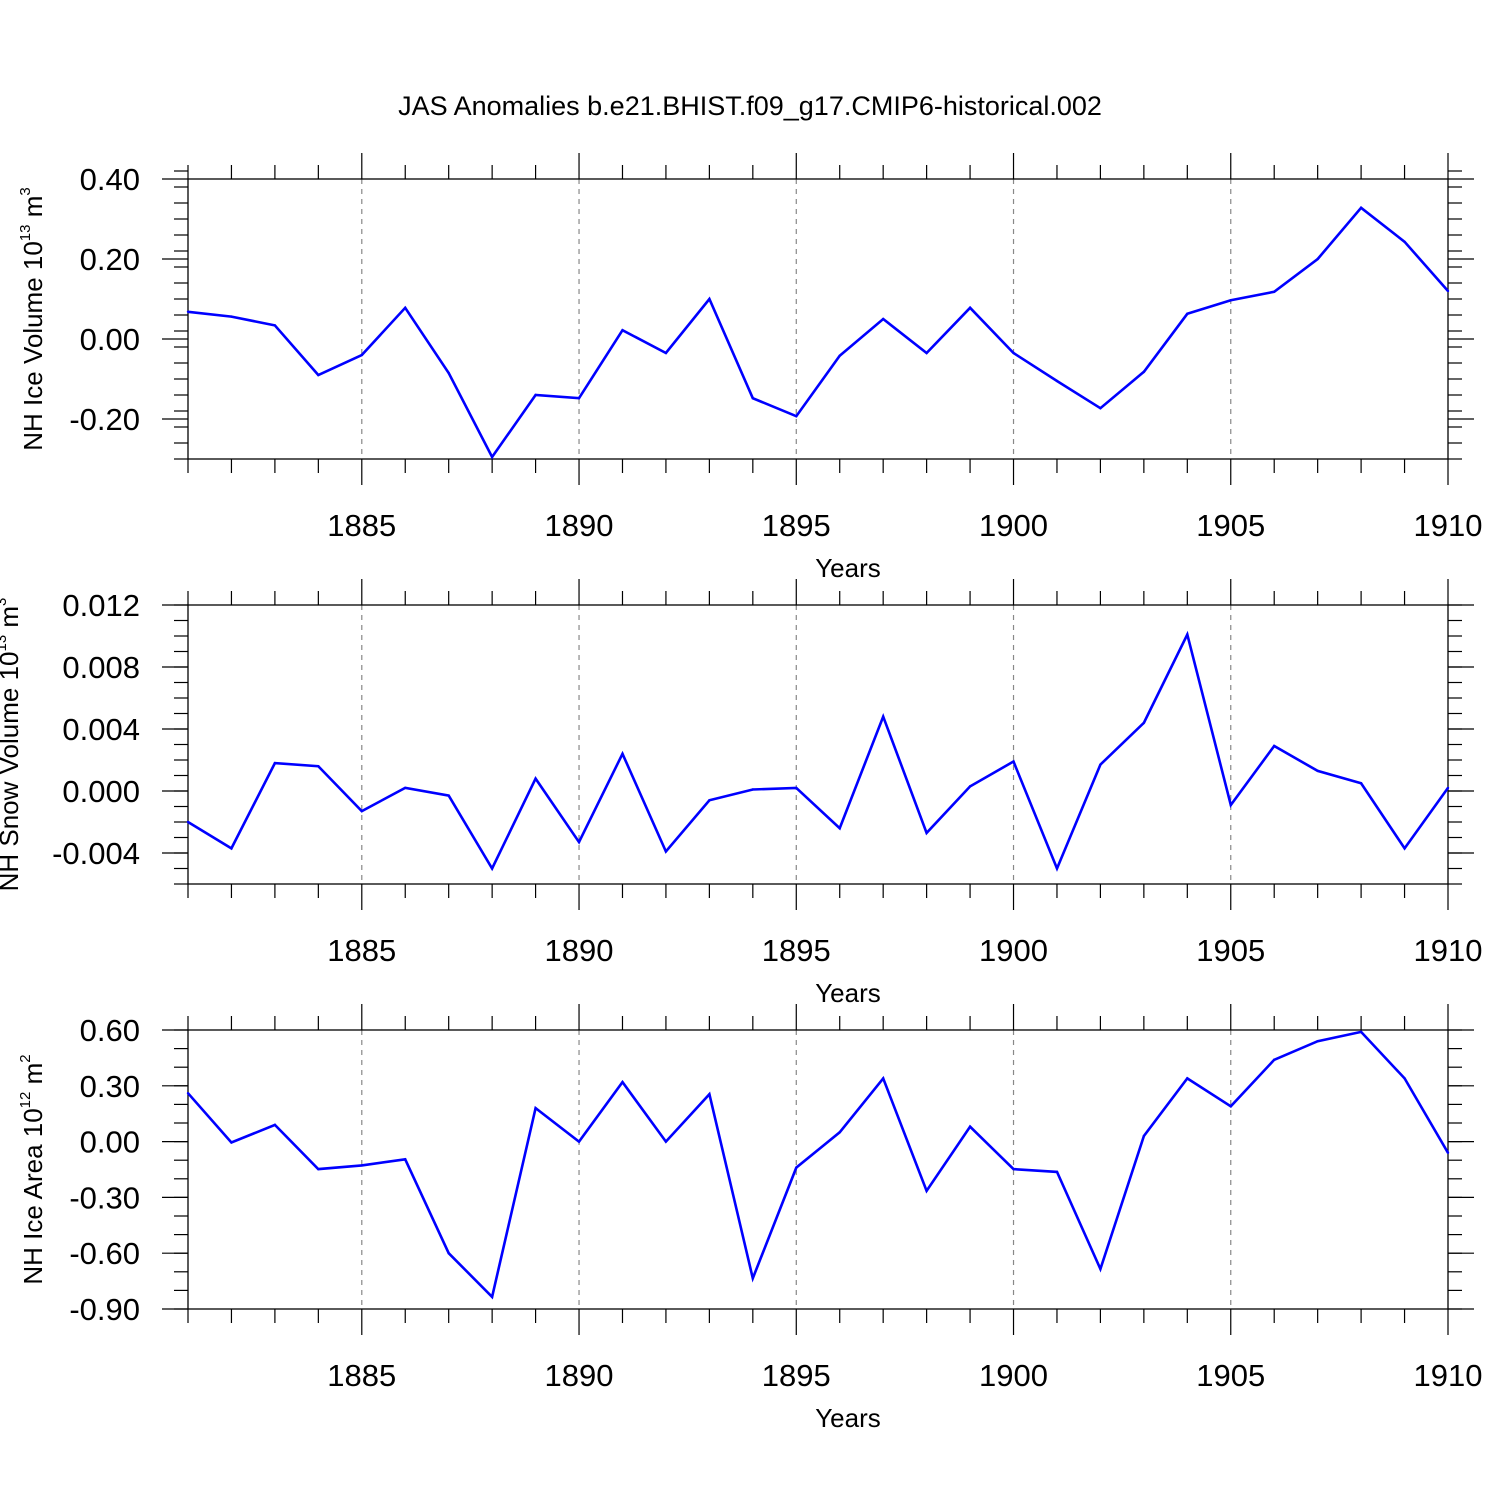  What do you see at coordinates (104, 1253) in the screenshot?
I see `y-tick-label--0.60: -0.60` at bounding box center [104, 1253].